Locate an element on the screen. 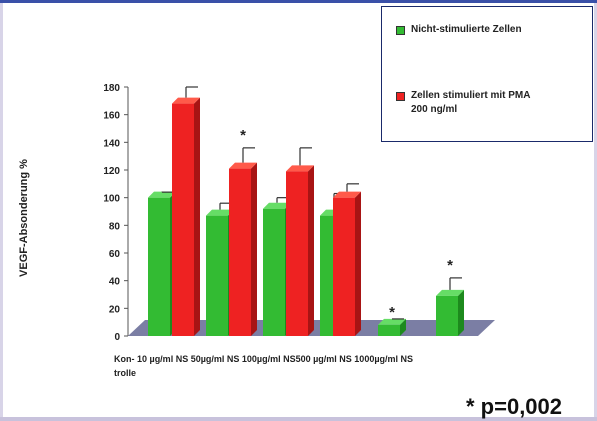 This screenshot has height=421, width=597. red-bar-1: * is located at coordinates (243, 231).